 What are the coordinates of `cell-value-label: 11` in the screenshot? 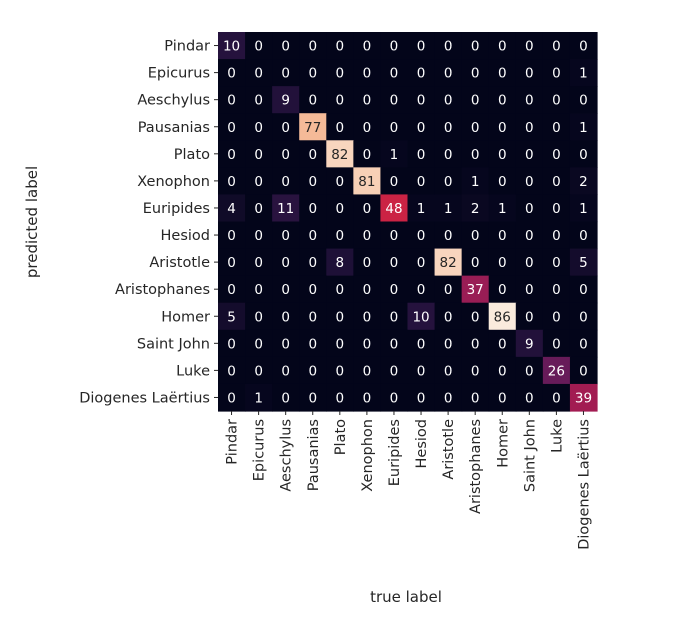 It's located at (285, 209).